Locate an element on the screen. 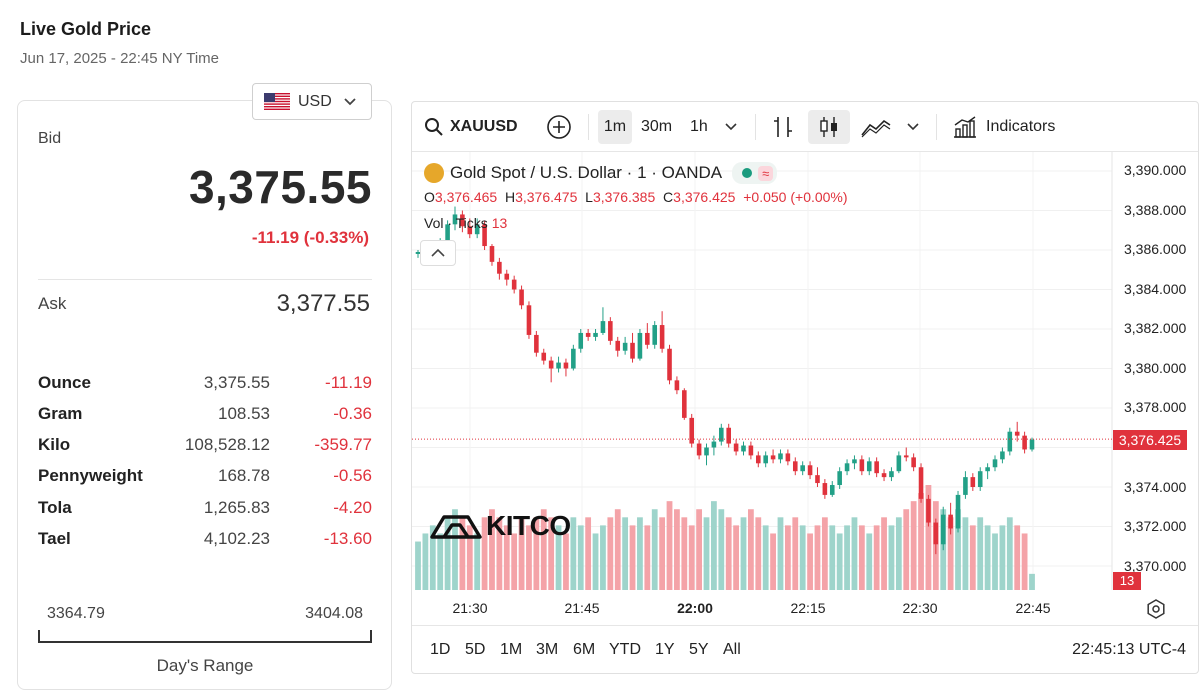 The height and width of the screenshot is (690, 1203). kitco-logo-icon is located at coordinates (456, 527).